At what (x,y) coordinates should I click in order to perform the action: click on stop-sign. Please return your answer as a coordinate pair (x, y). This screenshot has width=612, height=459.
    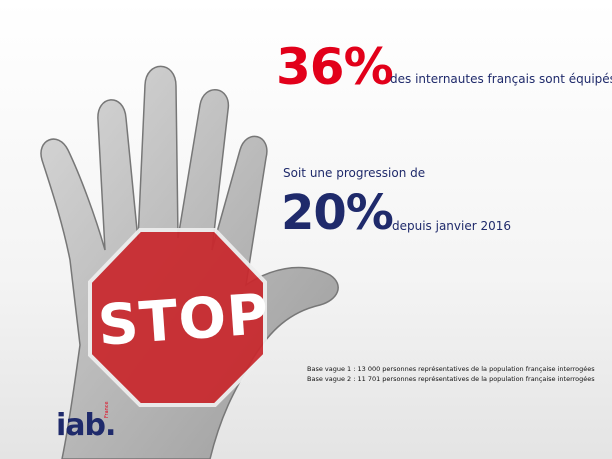
    Looking at the image, I should click on (177, 317).